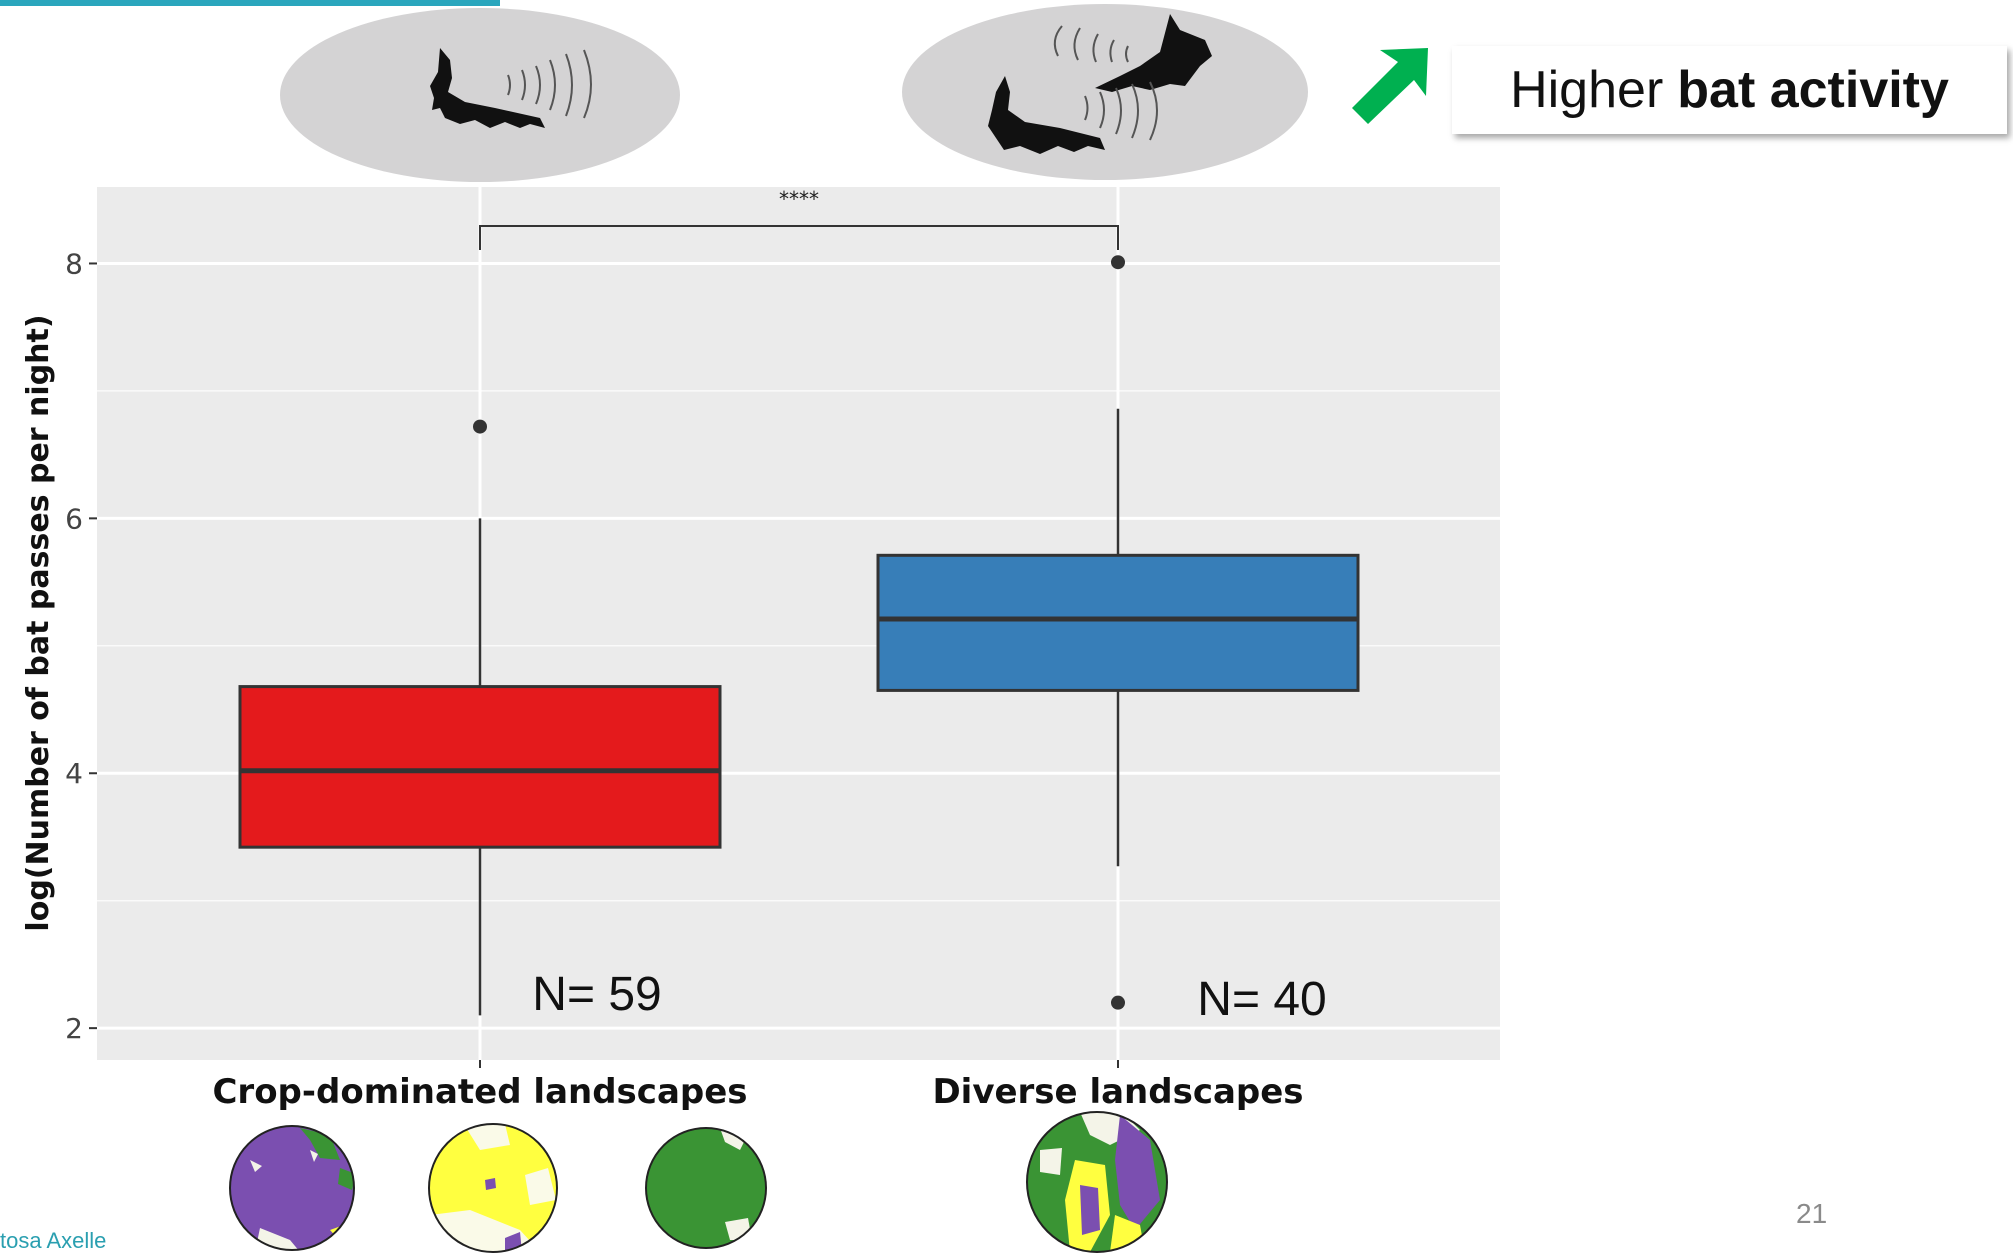 The height and width of the screenshot is (1255, 2013). What do you see at coordinates (250, 3) in the screenshot?
I see `title-remnant` at bounding box center [250, 3].